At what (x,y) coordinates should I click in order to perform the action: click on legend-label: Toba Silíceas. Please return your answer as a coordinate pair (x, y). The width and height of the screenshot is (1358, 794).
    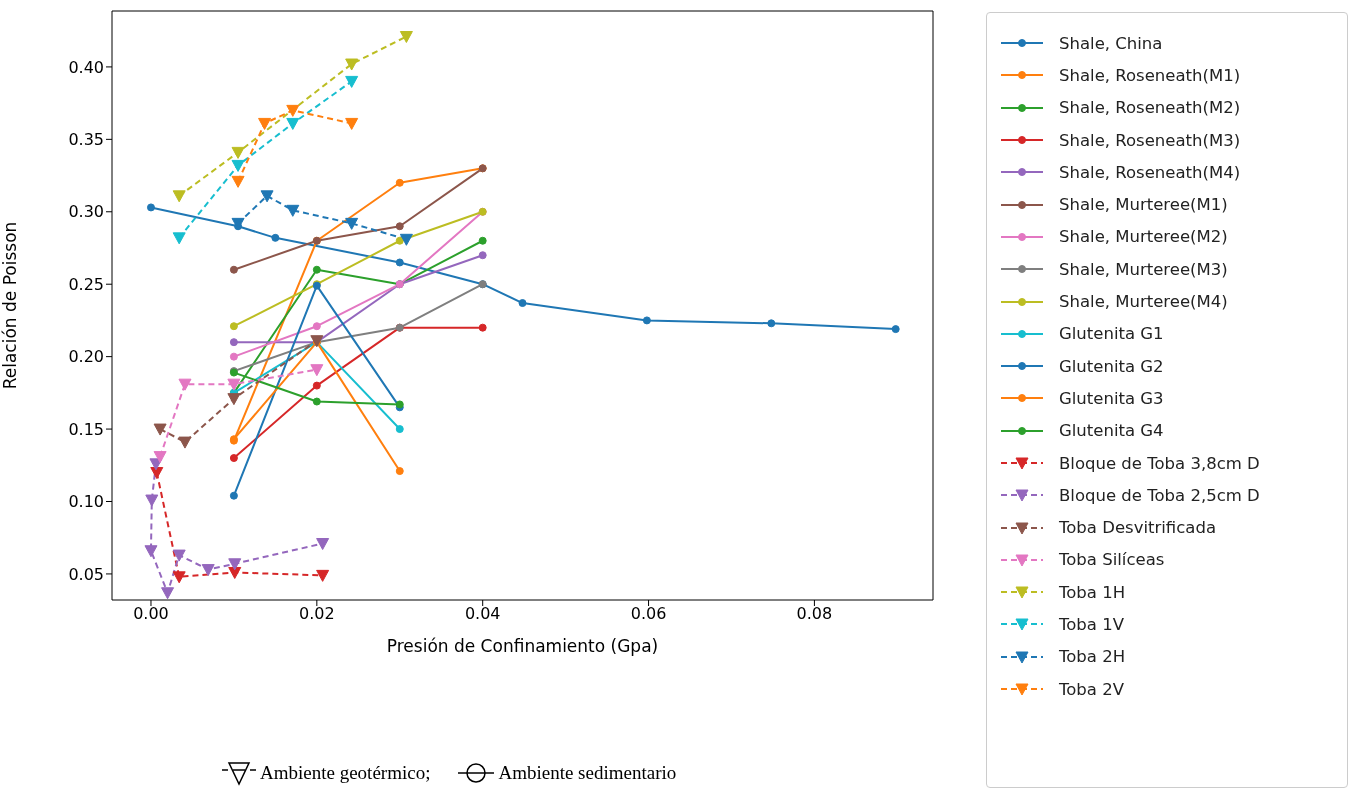
    Looking at the image, I should click on (1112, 560).